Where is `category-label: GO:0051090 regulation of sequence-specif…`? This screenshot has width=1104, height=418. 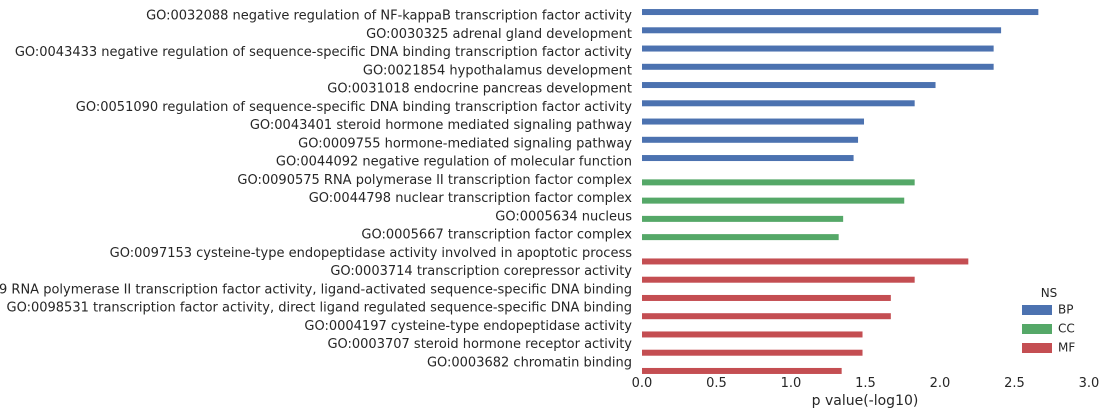
category-label: GO:0051090 regulation of sequence-specif… is located at coordinates (354, 107).